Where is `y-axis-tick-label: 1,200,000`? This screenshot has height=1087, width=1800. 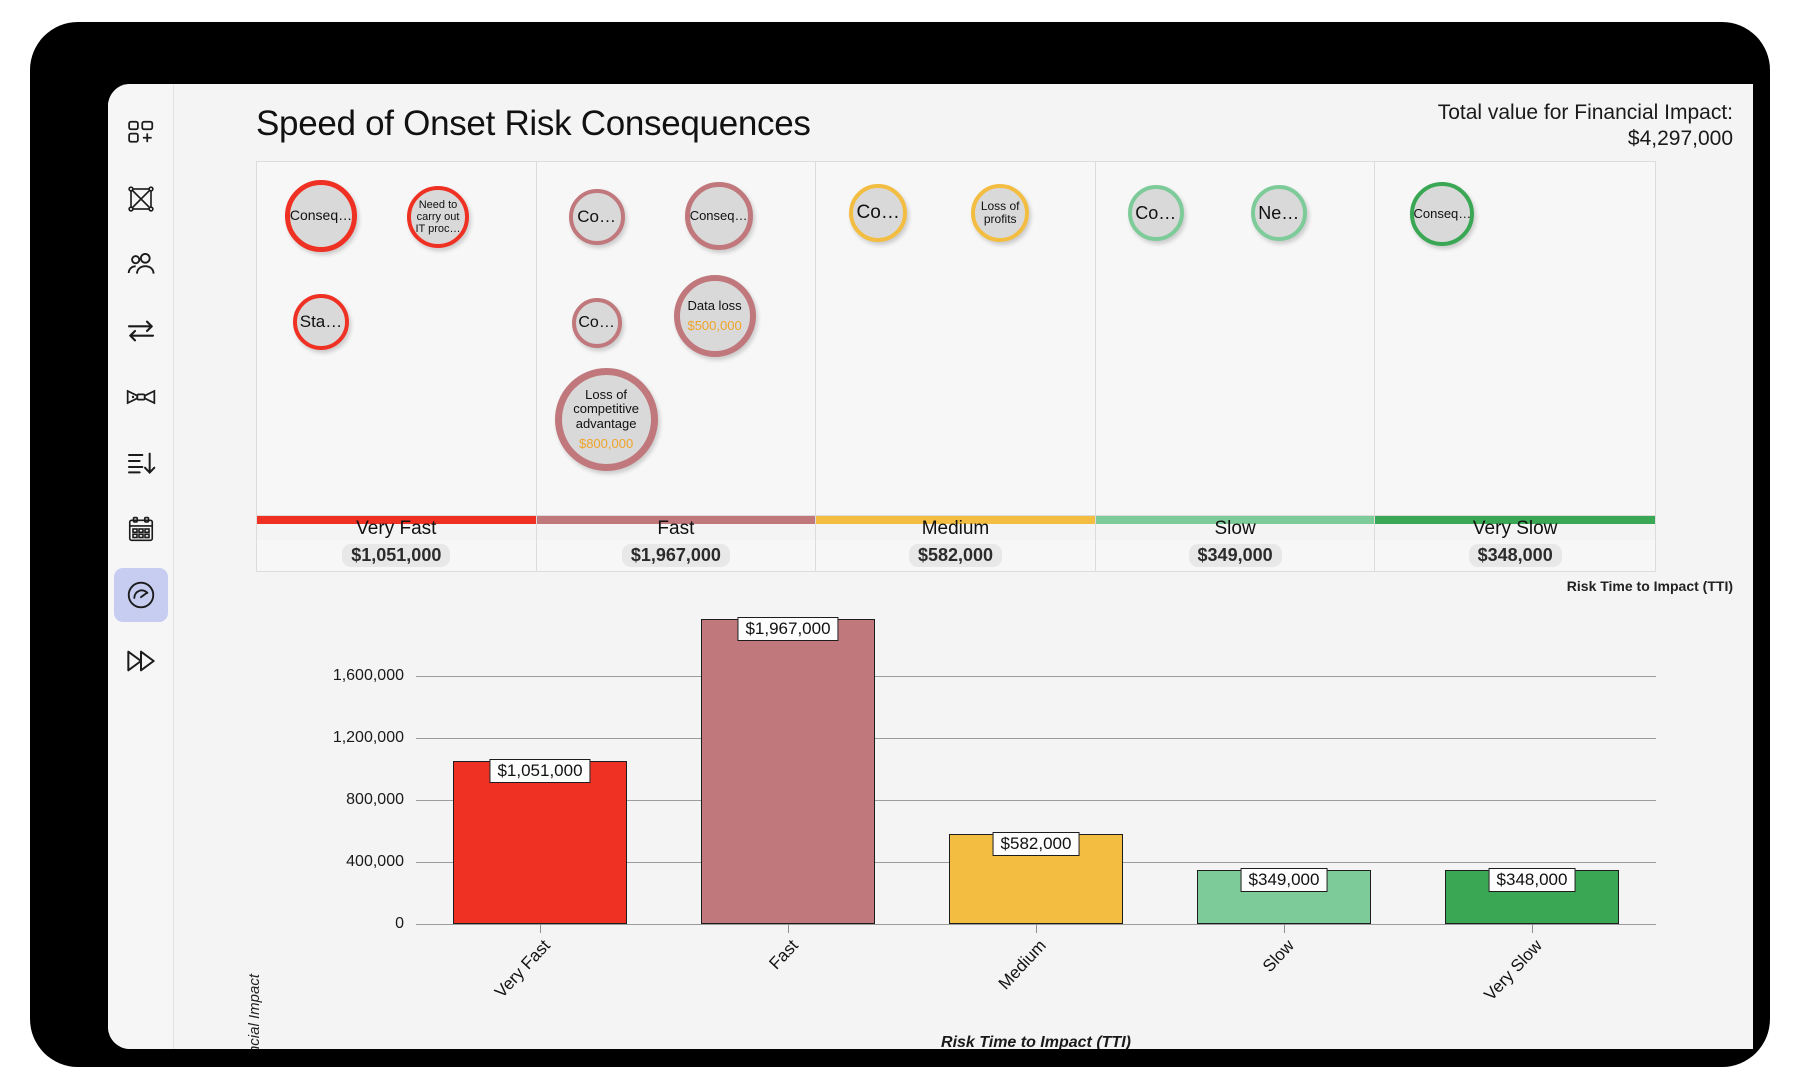
y-axis-tick-label: 1,200,000 is located at coordinates (368, 737).